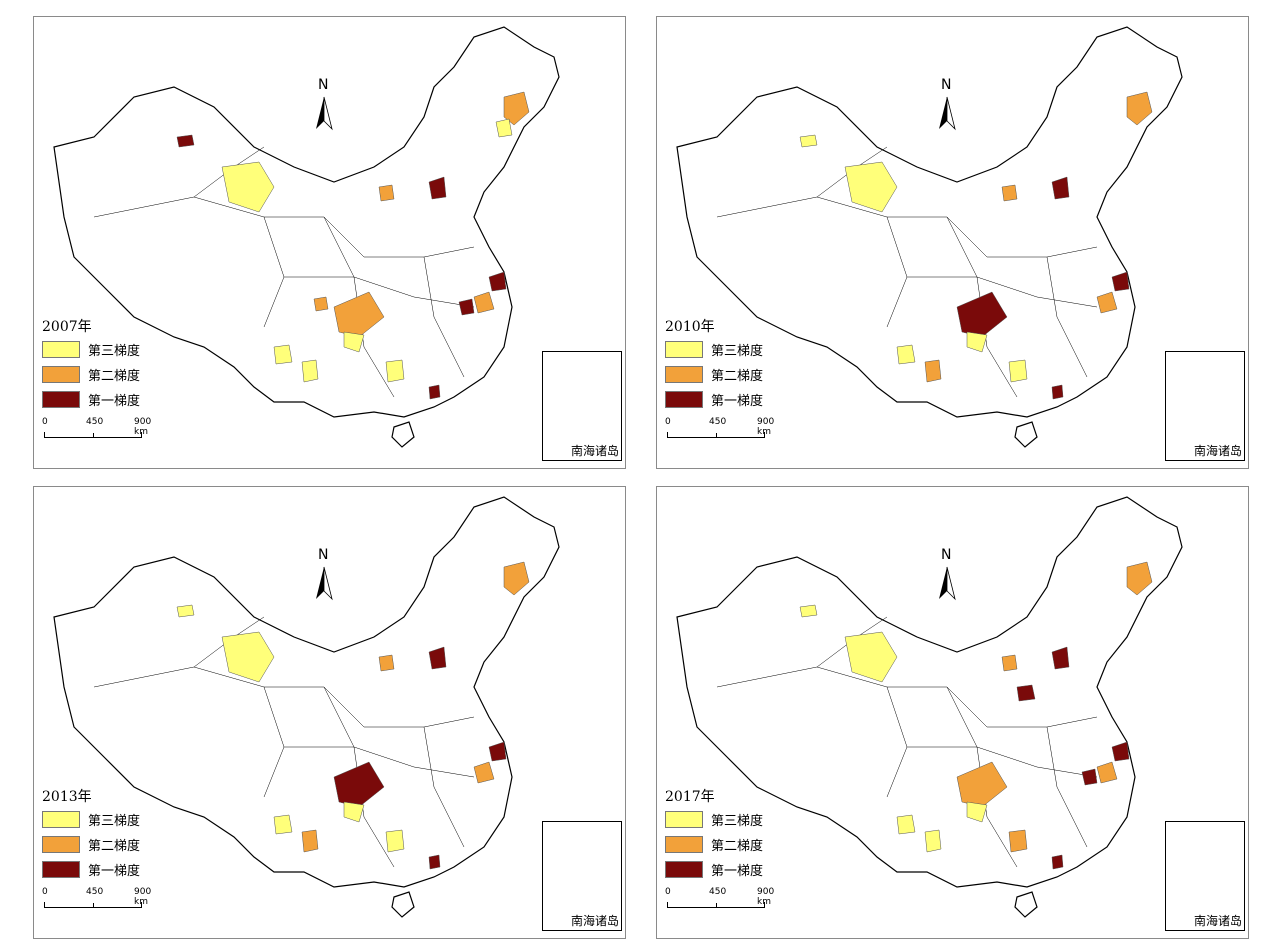 The width and height of the screenshot is (1270, 948). I want to click on map-legend: 2010年 第三梯度 第二梯度 第一梯度, so click(714, 364).